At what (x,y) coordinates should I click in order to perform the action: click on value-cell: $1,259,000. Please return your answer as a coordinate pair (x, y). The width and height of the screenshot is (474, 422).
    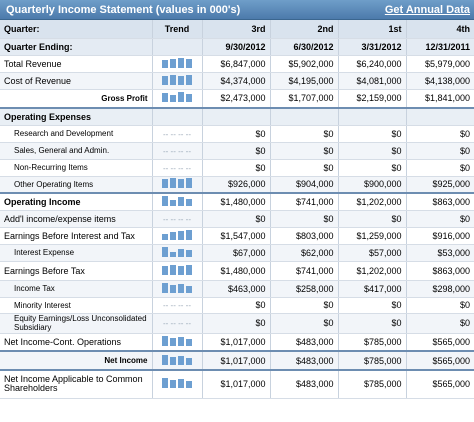
    Looking at the image, I should click on (371, 236).